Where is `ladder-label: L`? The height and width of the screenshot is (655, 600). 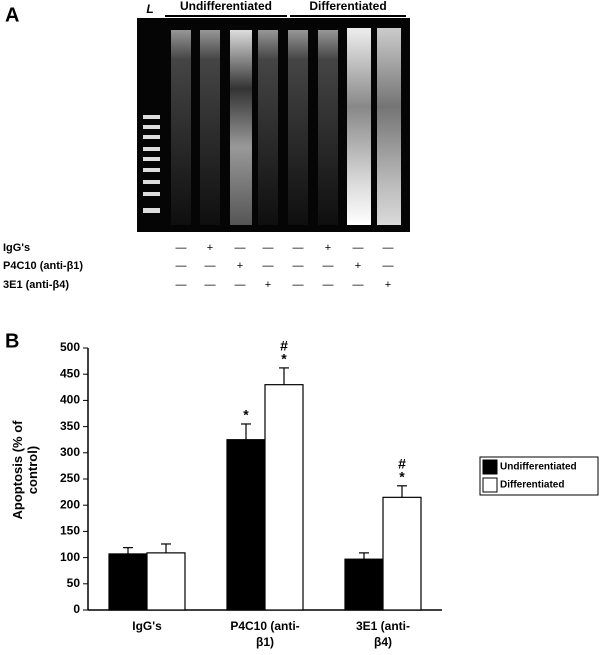
ladder-label: L is located at coordinates (149, 9).